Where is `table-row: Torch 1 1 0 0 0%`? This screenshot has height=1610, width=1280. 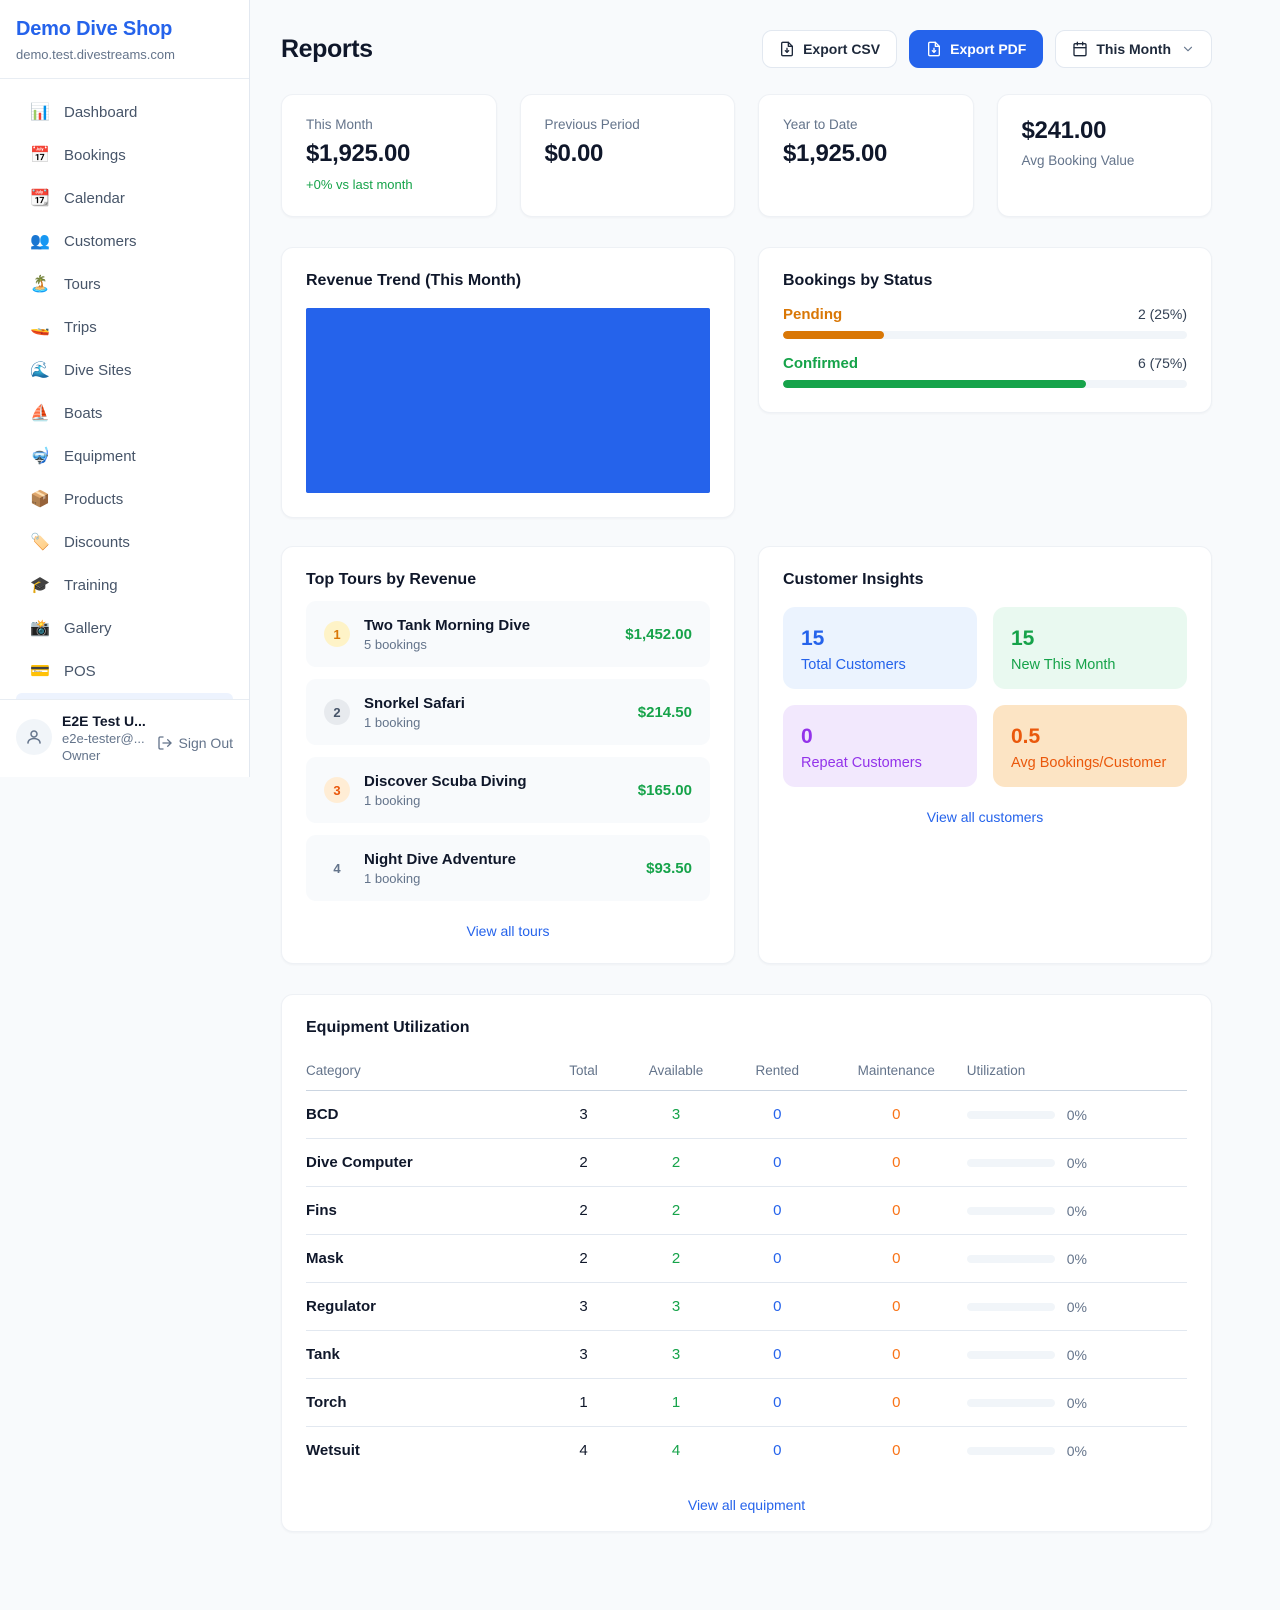 table-row: Torch 1 1 0 0 0% is located at coordinates (746, 1402).